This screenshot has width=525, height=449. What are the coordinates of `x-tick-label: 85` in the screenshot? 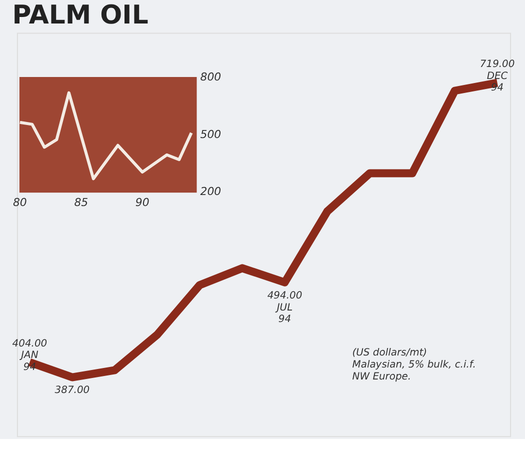 It's located at (81, 203).